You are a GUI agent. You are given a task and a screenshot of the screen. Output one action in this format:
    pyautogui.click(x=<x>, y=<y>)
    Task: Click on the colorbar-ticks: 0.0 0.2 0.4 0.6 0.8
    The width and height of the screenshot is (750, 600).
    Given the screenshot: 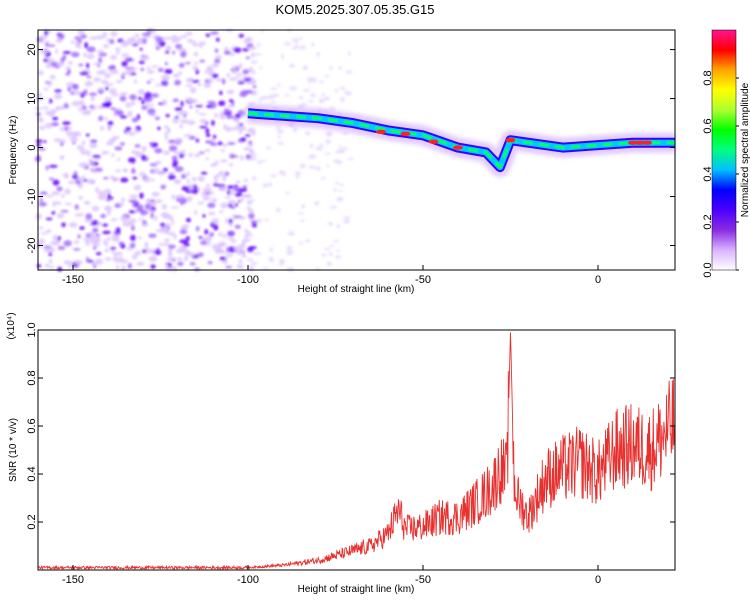 What is the action you would take?
    pyautogui.click(x=720, y=174)
    